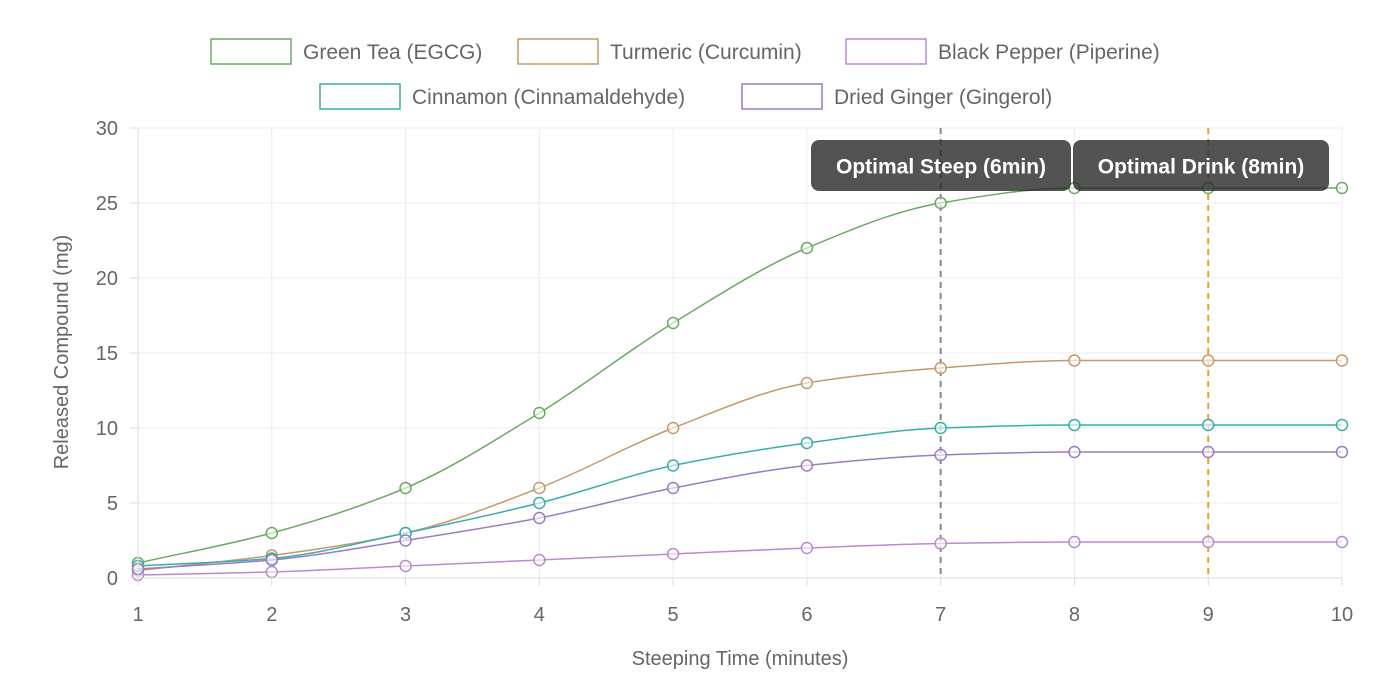 The image size is (1400, 700). What do you see at coordinates (107, 279) in the screenshot?
I see `y-tick-label: 20` at bounding box center [107, 279].